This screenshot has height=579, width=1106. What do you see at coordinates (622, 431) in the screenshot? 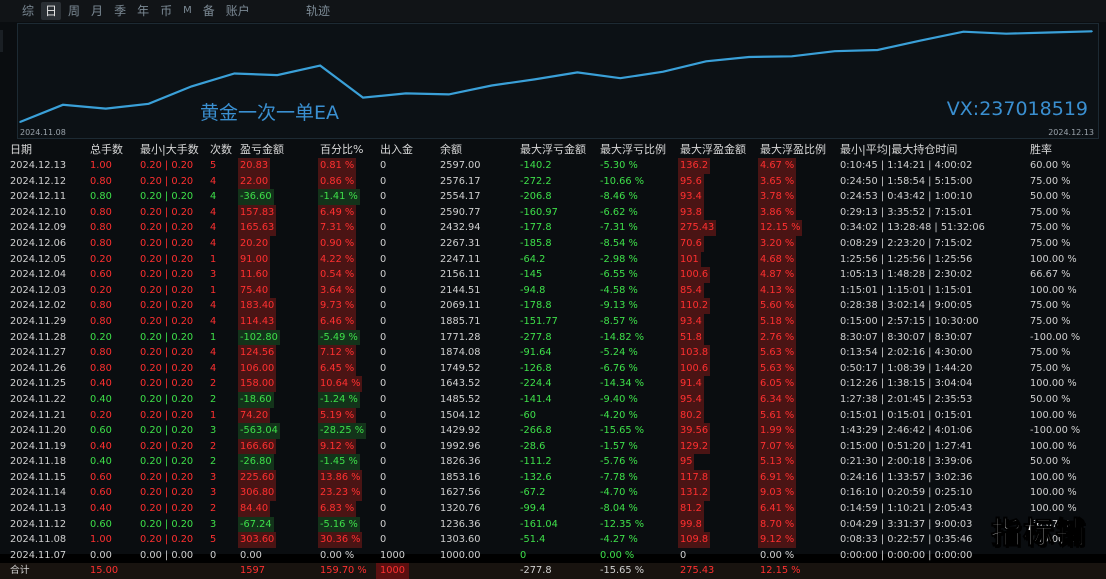
I see `table-cell: -15.65 %` at bounding box center [622, 431].